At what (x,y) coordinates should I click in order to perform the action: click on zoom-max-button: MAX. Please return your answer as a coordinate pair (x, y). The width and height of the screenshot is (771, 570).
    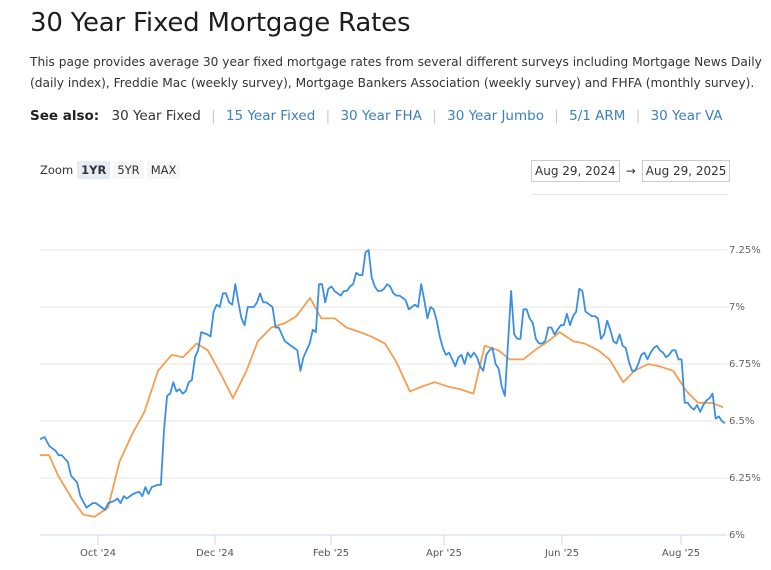
    Looking at the image, I should click on (163, 170).